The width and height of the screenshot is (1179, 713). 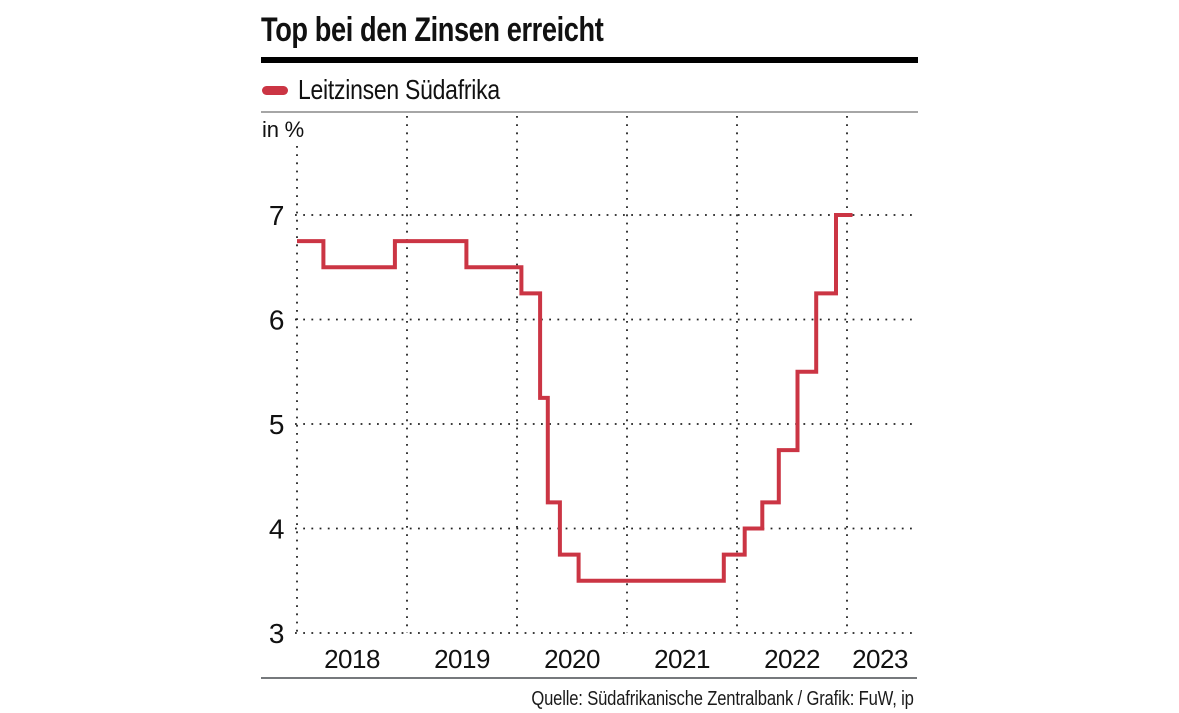 I want to click on x-tick-label: 2020, so click(x=572, y=659).